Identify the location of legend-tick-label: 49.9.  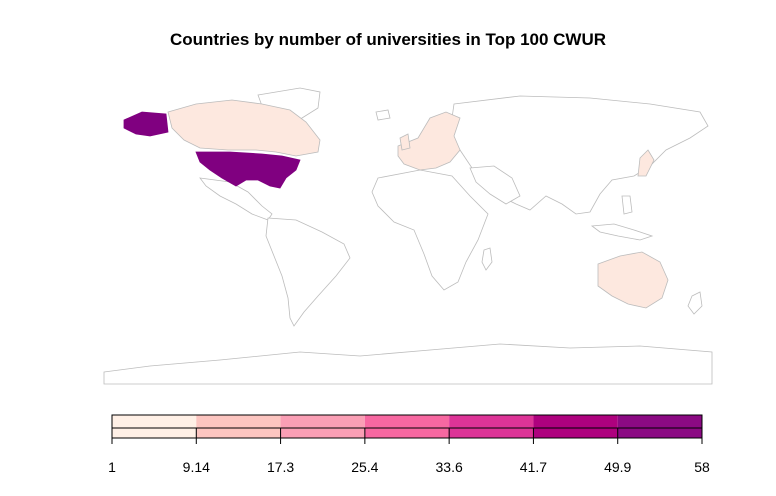
(617, 467).